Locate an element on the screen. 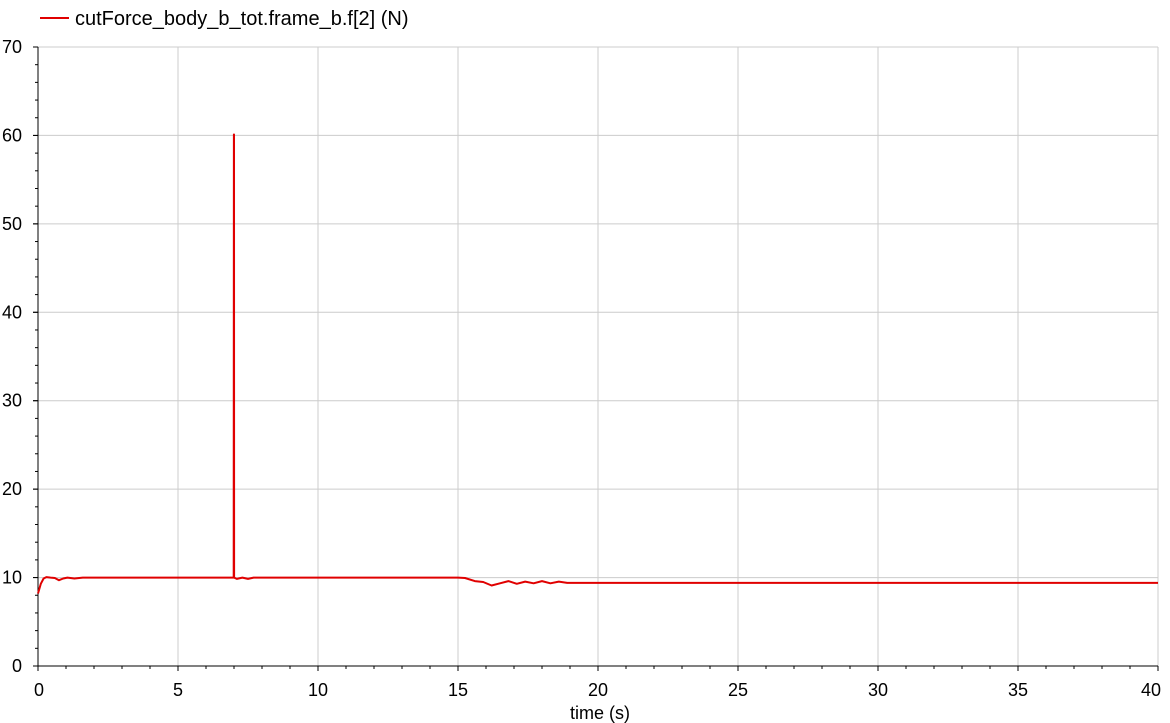 This screenshot has width=1170, height=723. x-tick-label: 20 is located at coordinates (598, 690).